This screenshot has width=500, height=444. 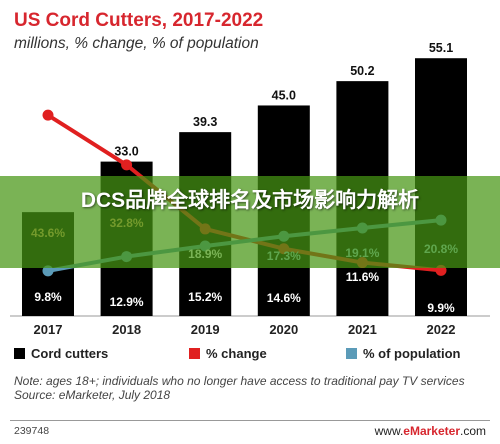 What do you see at coordinates (472, 431) in the screenshot?
I see `site-suffix: .com` at bounding box center [472, 431].